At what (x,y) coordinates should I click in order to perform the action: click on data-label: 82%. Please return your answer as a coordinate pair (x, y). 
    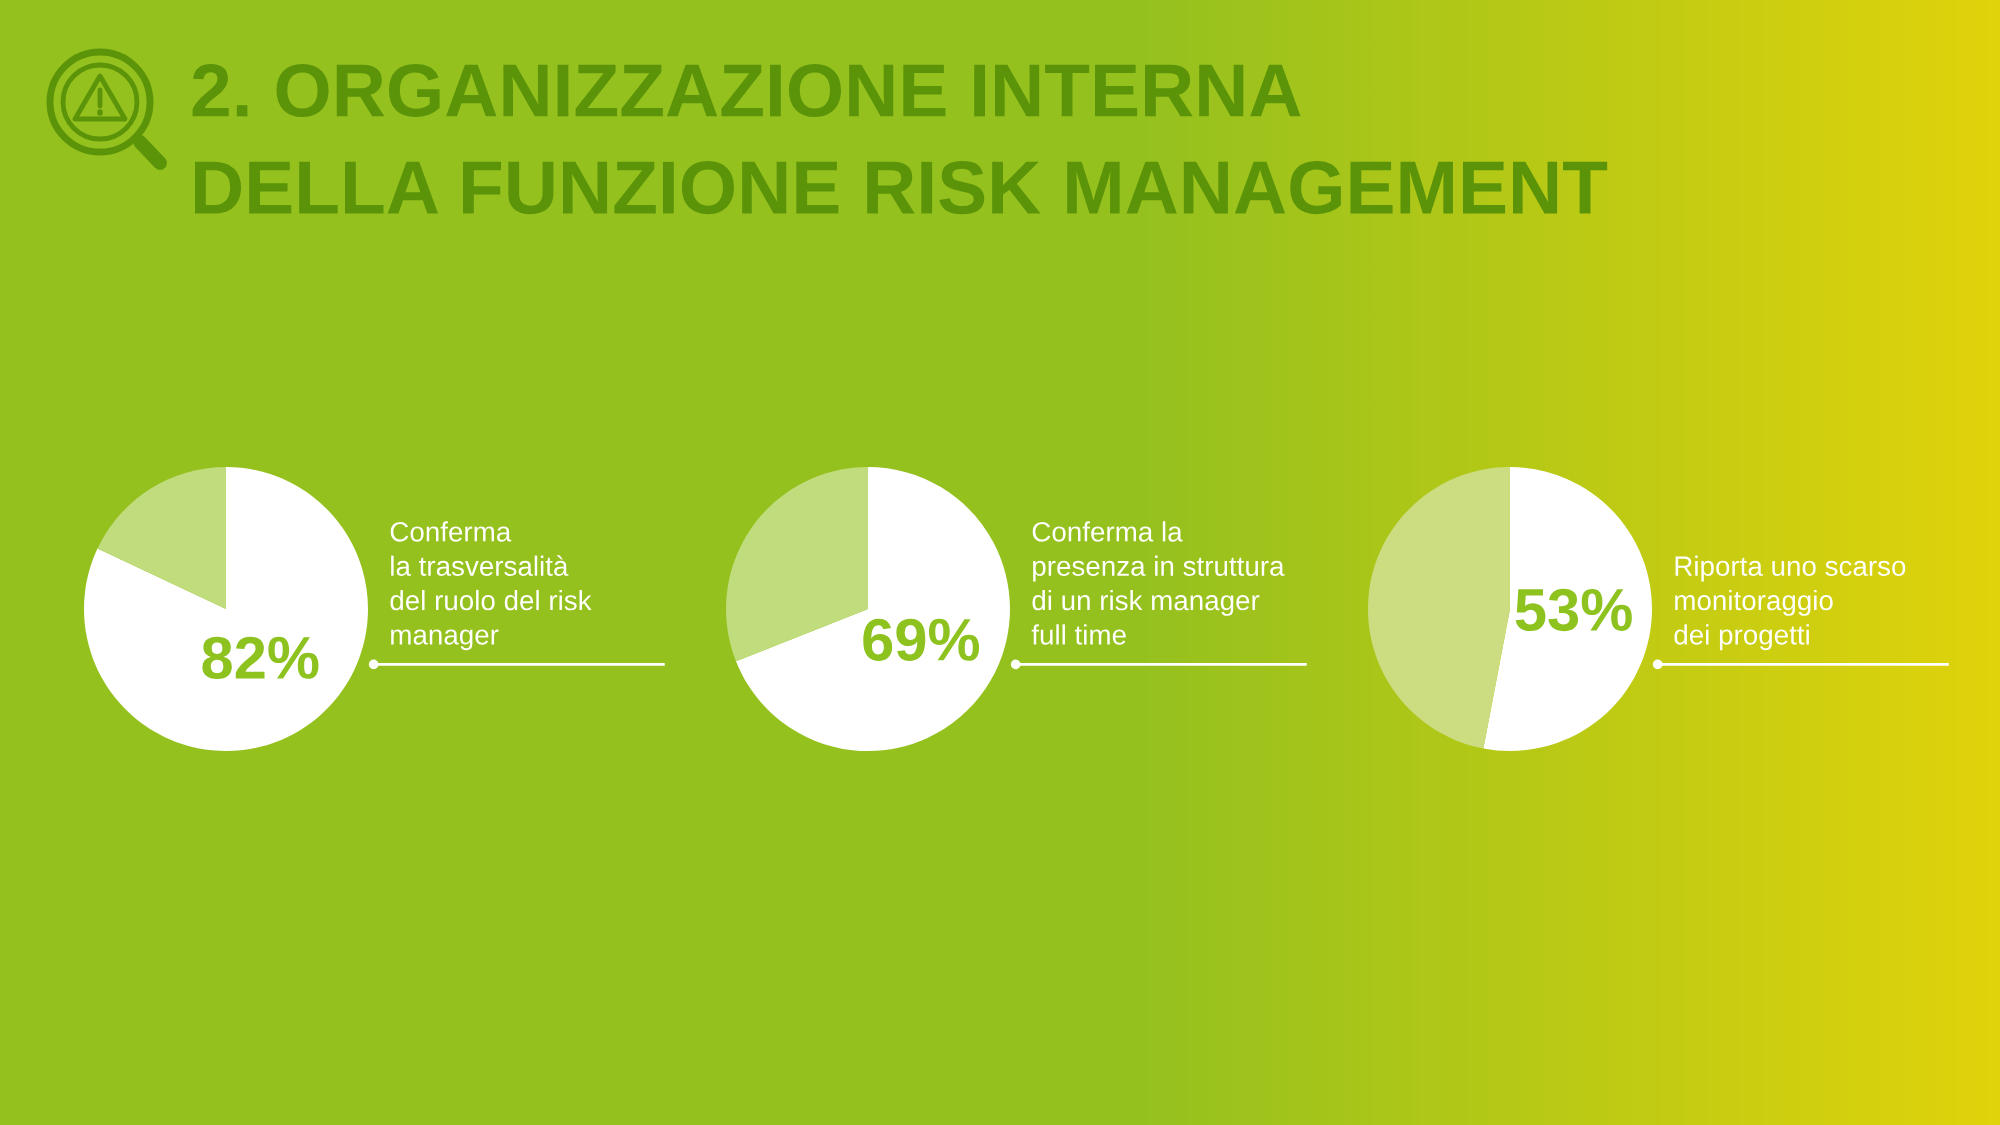
    Looking at the image, I should click on (260, 657).